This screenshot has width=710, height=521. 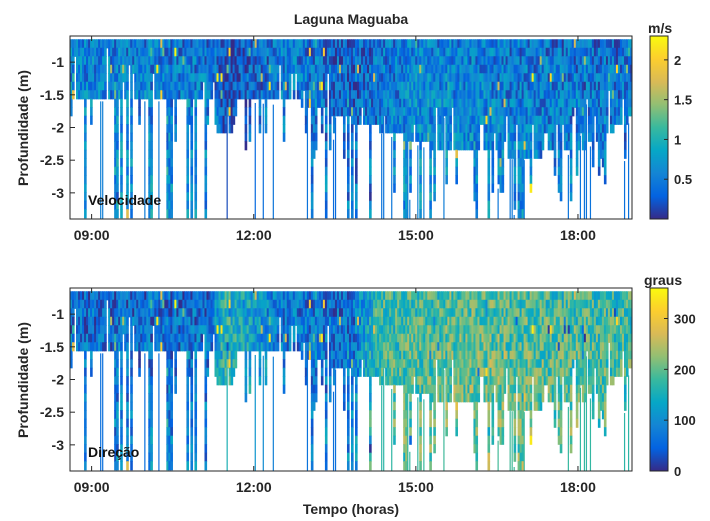 What do you see at coordinates (660, 28) in the screenshot?
I see `velocity-colorbar-unit: m/s` at bounding box center [660, 28].